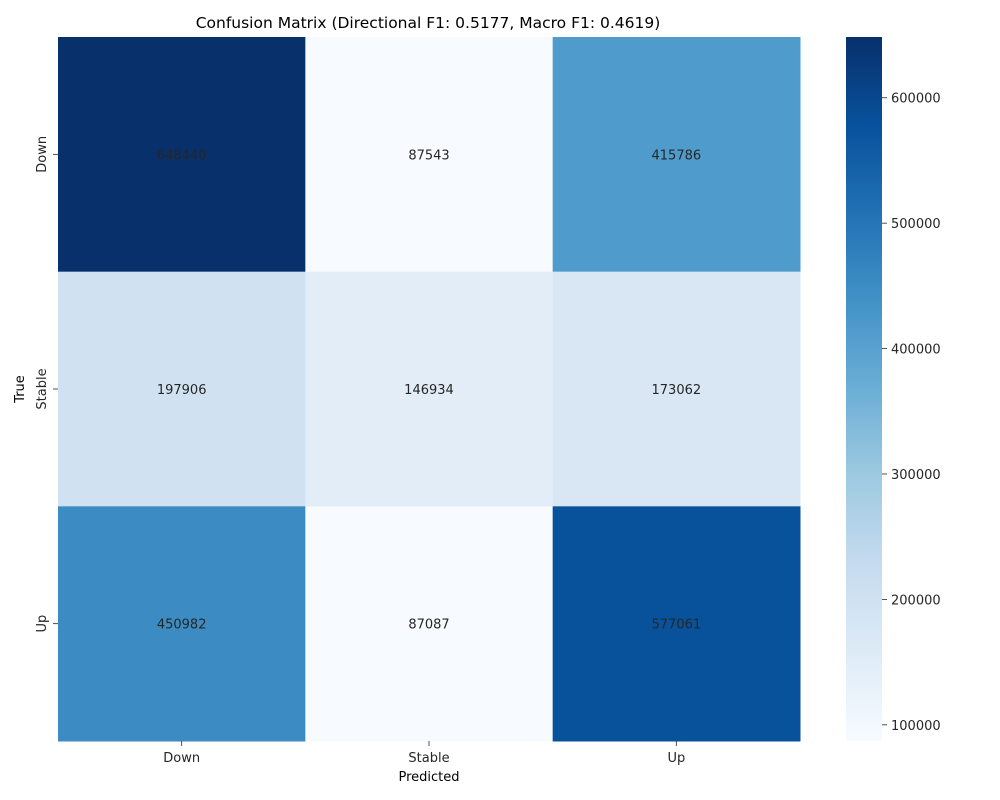 The width and height of the screenshot is (1000, 800). What do you see at coordinates (181, 758) in the screenshot?
I see `x-tick-label: Down` at bounding box center [181, 758].